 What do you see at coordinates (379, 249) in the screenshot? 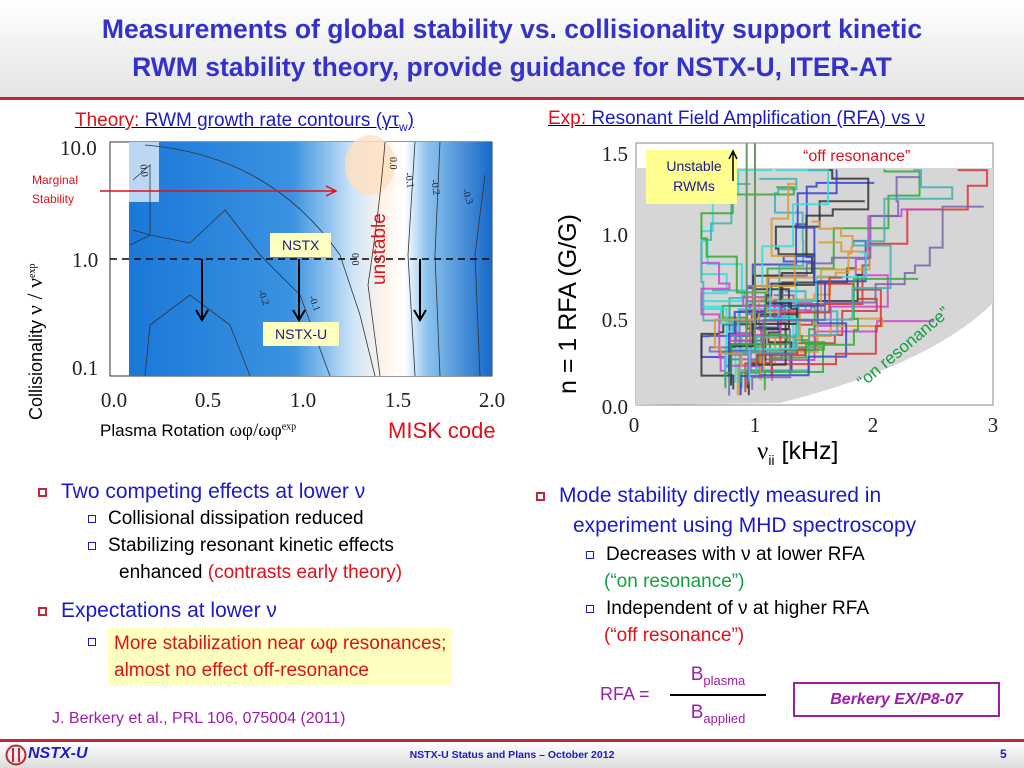
I see `unstable-label: unstable` at bounding box center [379, 249].